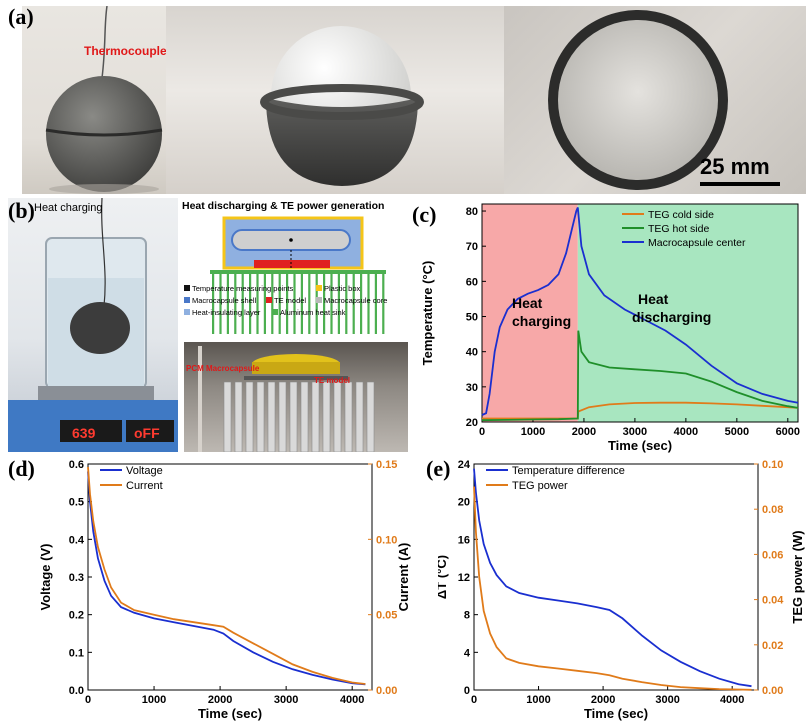 Image resolution: width=810 pixels, height=722 pixels. I want to click on y-tick-label: 60, so click(472, 282).